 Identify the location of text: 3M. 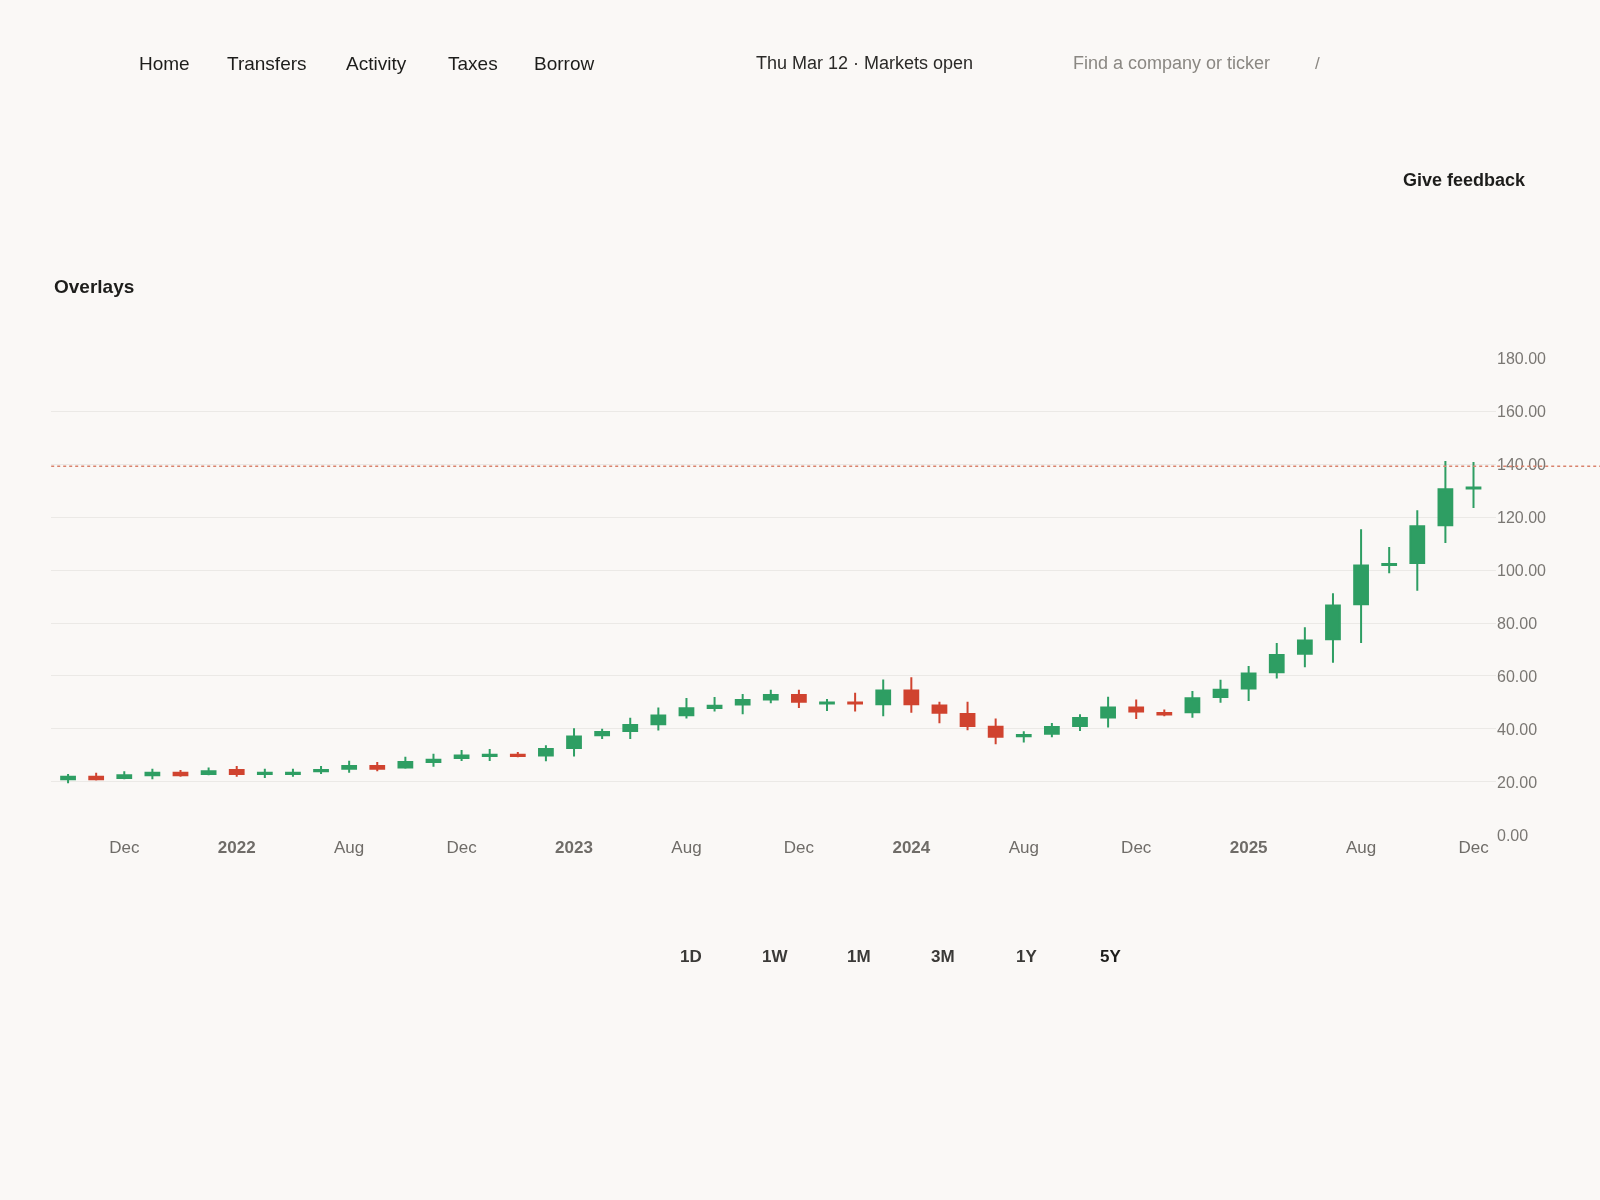
(943, 956).